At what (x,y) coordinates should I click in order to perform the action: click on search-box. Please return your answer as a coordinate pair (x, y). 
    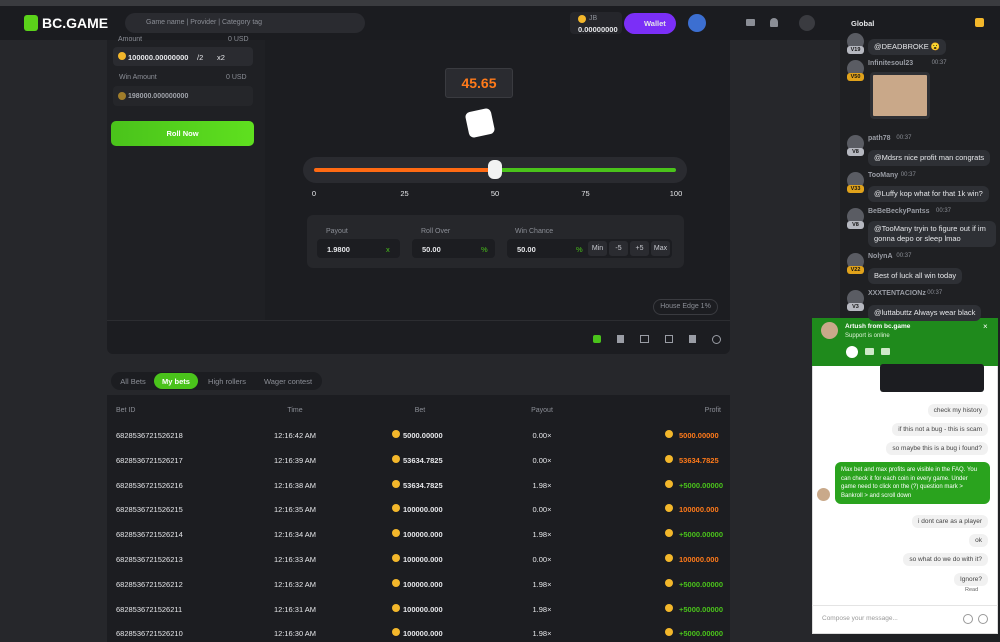
    Looking at the image, I should click on (245, 23).